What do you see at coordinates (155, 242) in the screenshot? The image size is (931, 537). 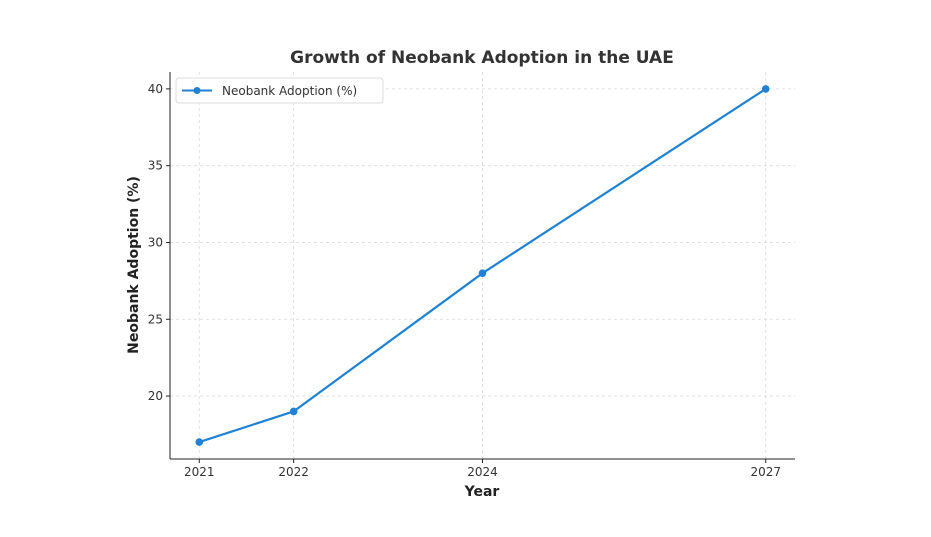 I see `y-tick-label: 30` at bounding box center [155, 242].